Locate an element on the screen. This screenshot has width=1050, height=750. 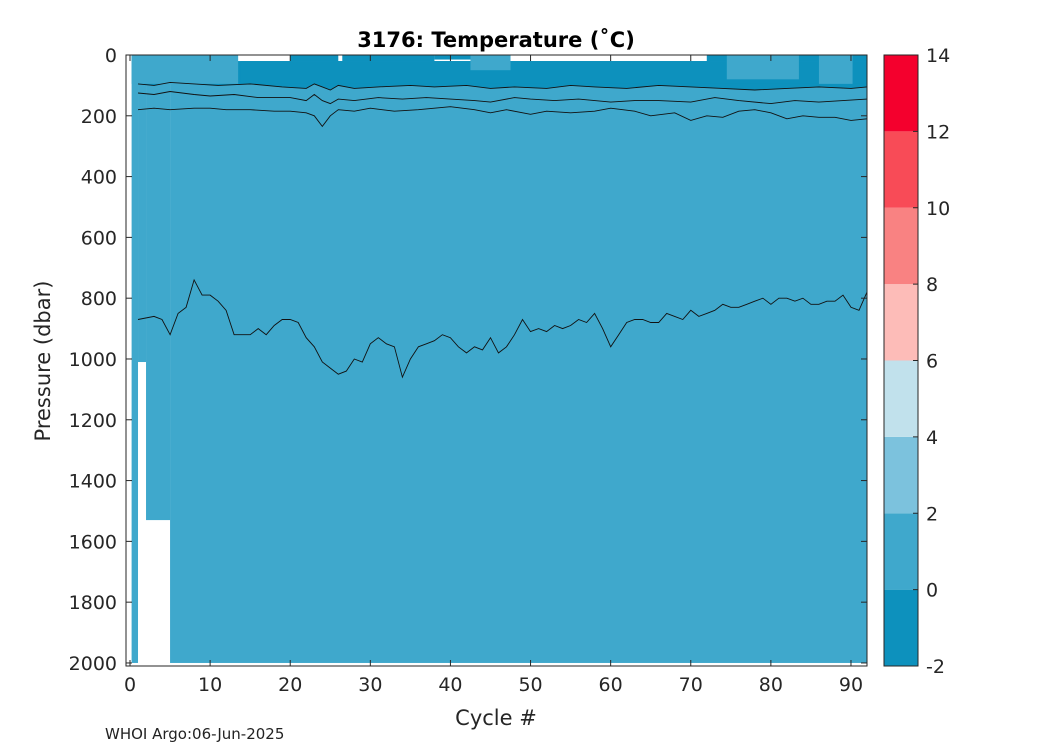
colorbar-label--2: -2 is located at coordinates (935, 667).